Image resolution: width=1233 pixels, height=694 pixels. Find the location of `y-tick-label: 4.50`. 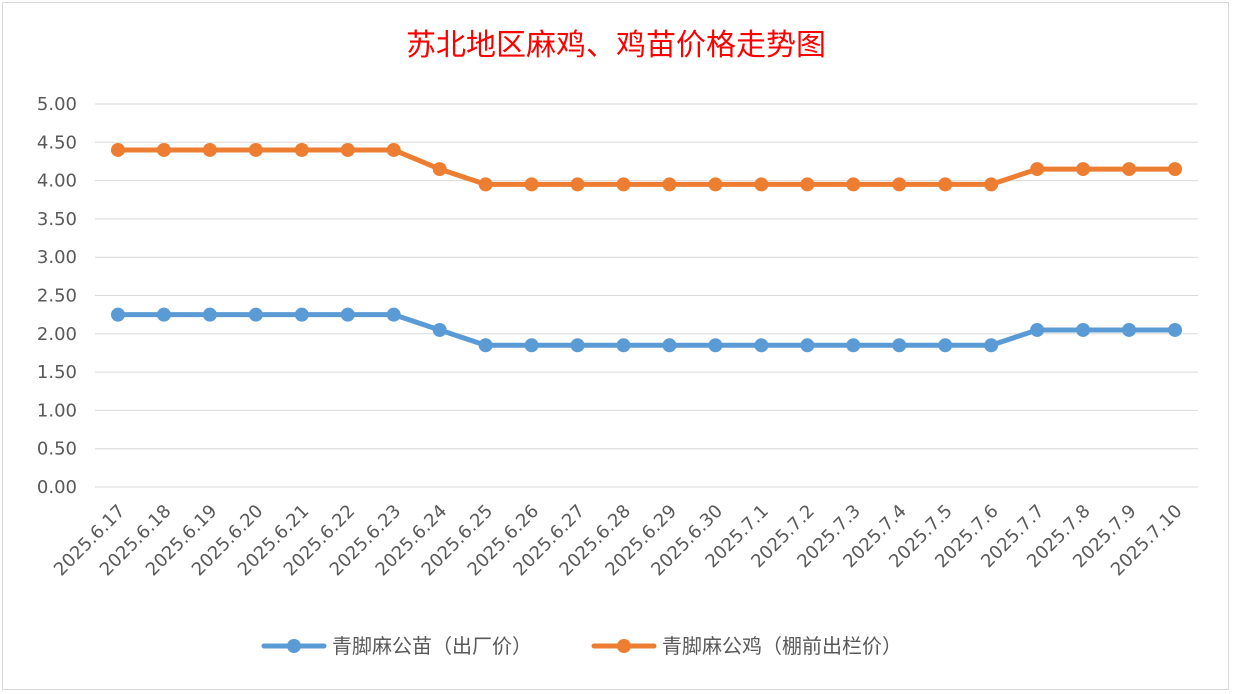

y-tick-label: 4.50 is located at coordinates (57, 142).